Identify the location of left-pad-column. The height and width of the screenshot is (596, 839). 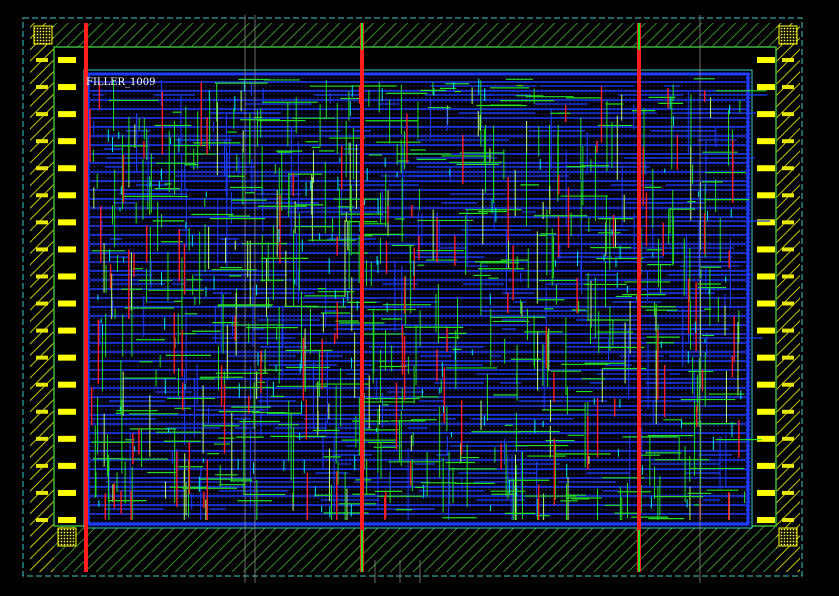
(56, 290).